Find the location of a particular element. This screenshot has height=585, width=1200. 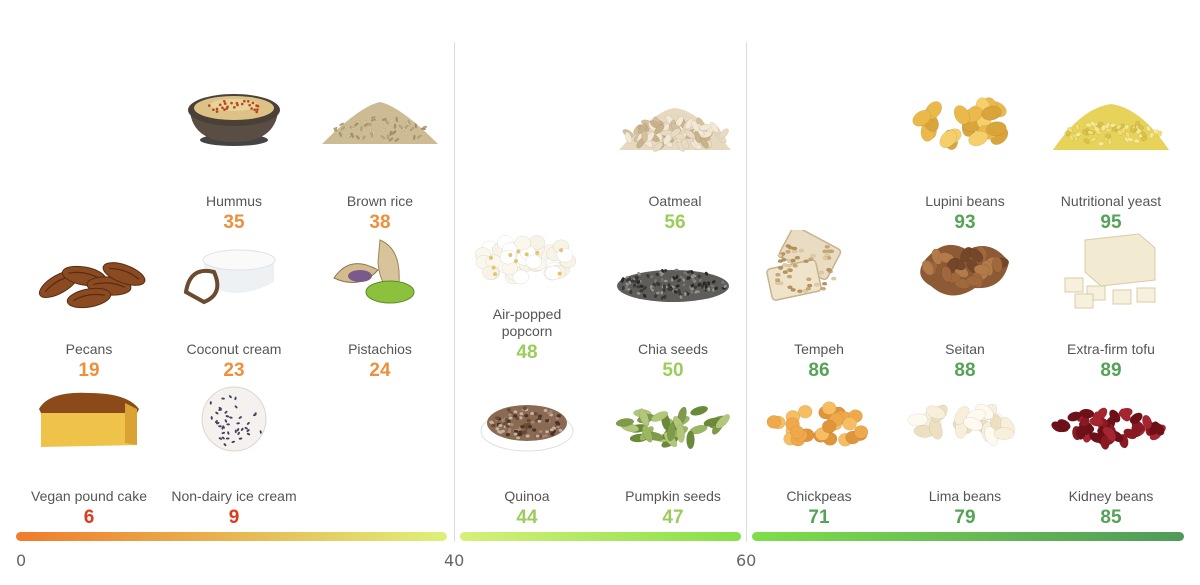

food-item-brown-rice: Brown rice 38 is located at coordinates (380, 170).